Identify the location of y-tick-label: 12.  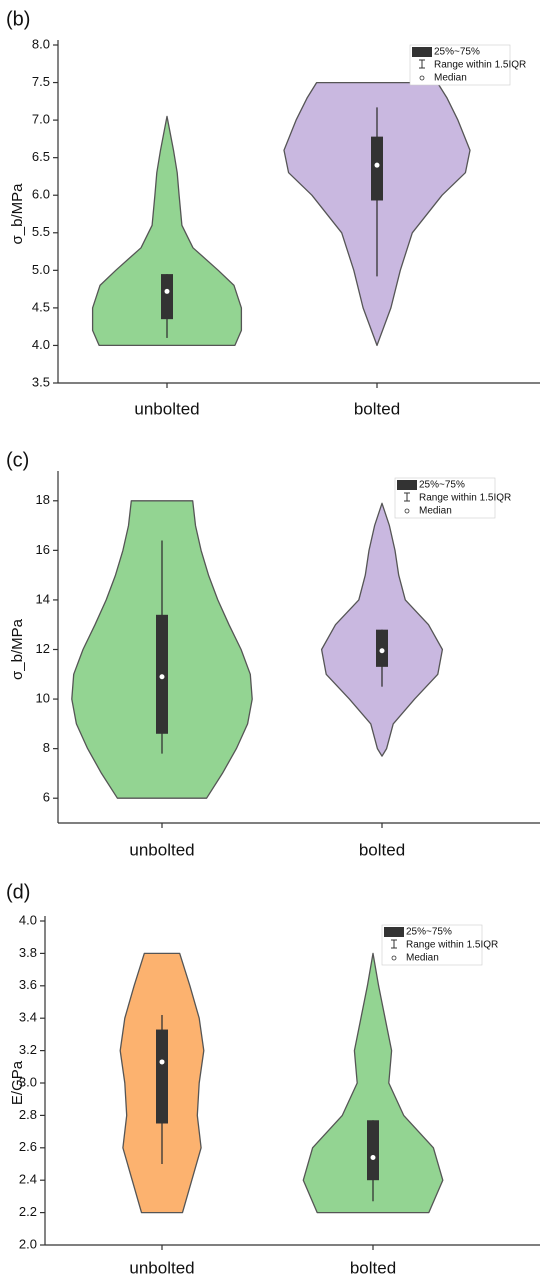
(43, 648).